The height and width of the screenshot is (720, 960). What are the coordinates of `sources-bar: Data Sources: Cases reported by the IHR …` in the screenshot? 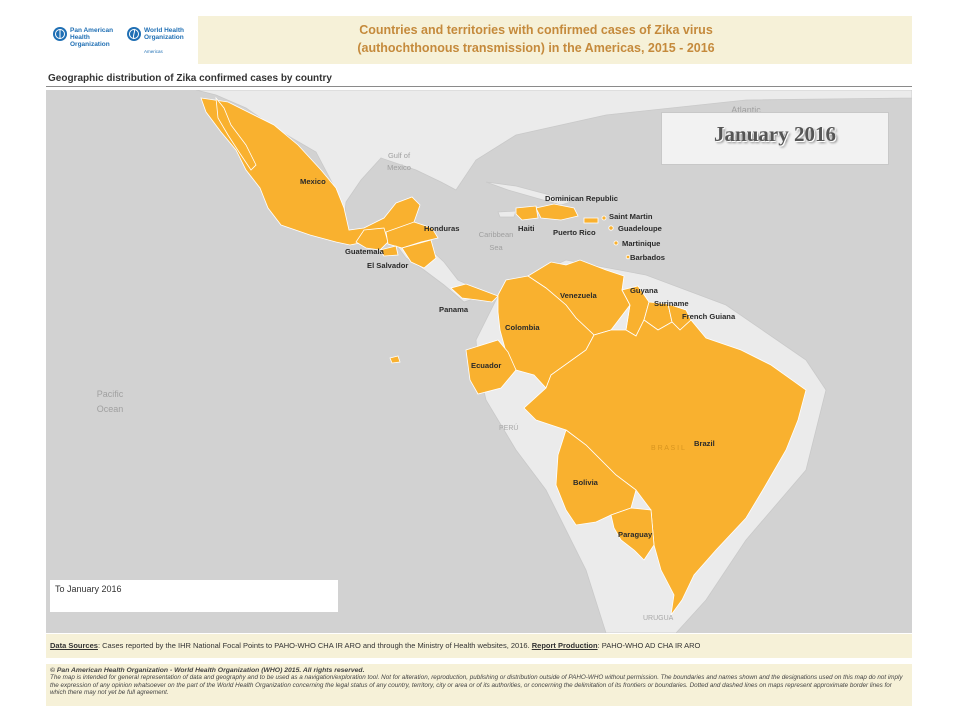 It's located at (479, 646).